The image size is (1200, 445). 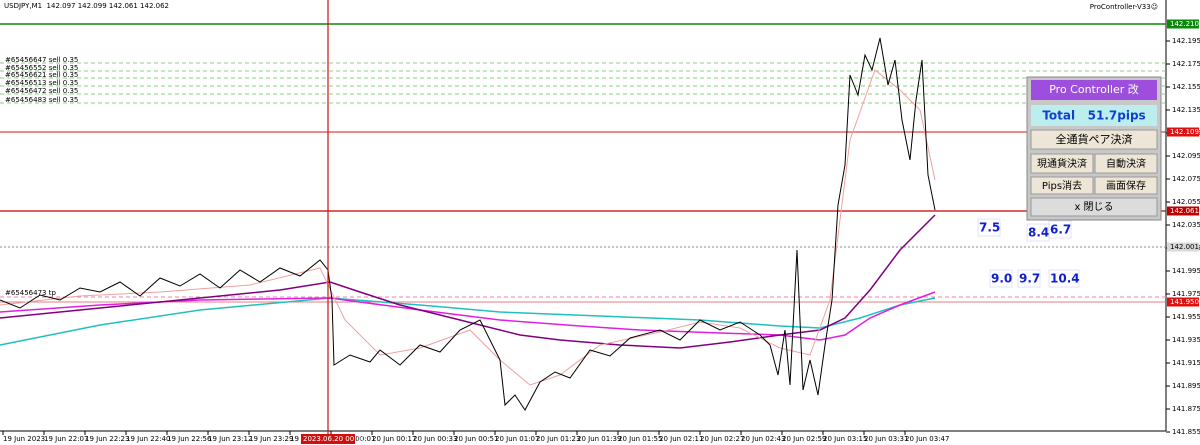 I want to click on time-label: 19 Jun 22:56, so click(x=189, y=439).